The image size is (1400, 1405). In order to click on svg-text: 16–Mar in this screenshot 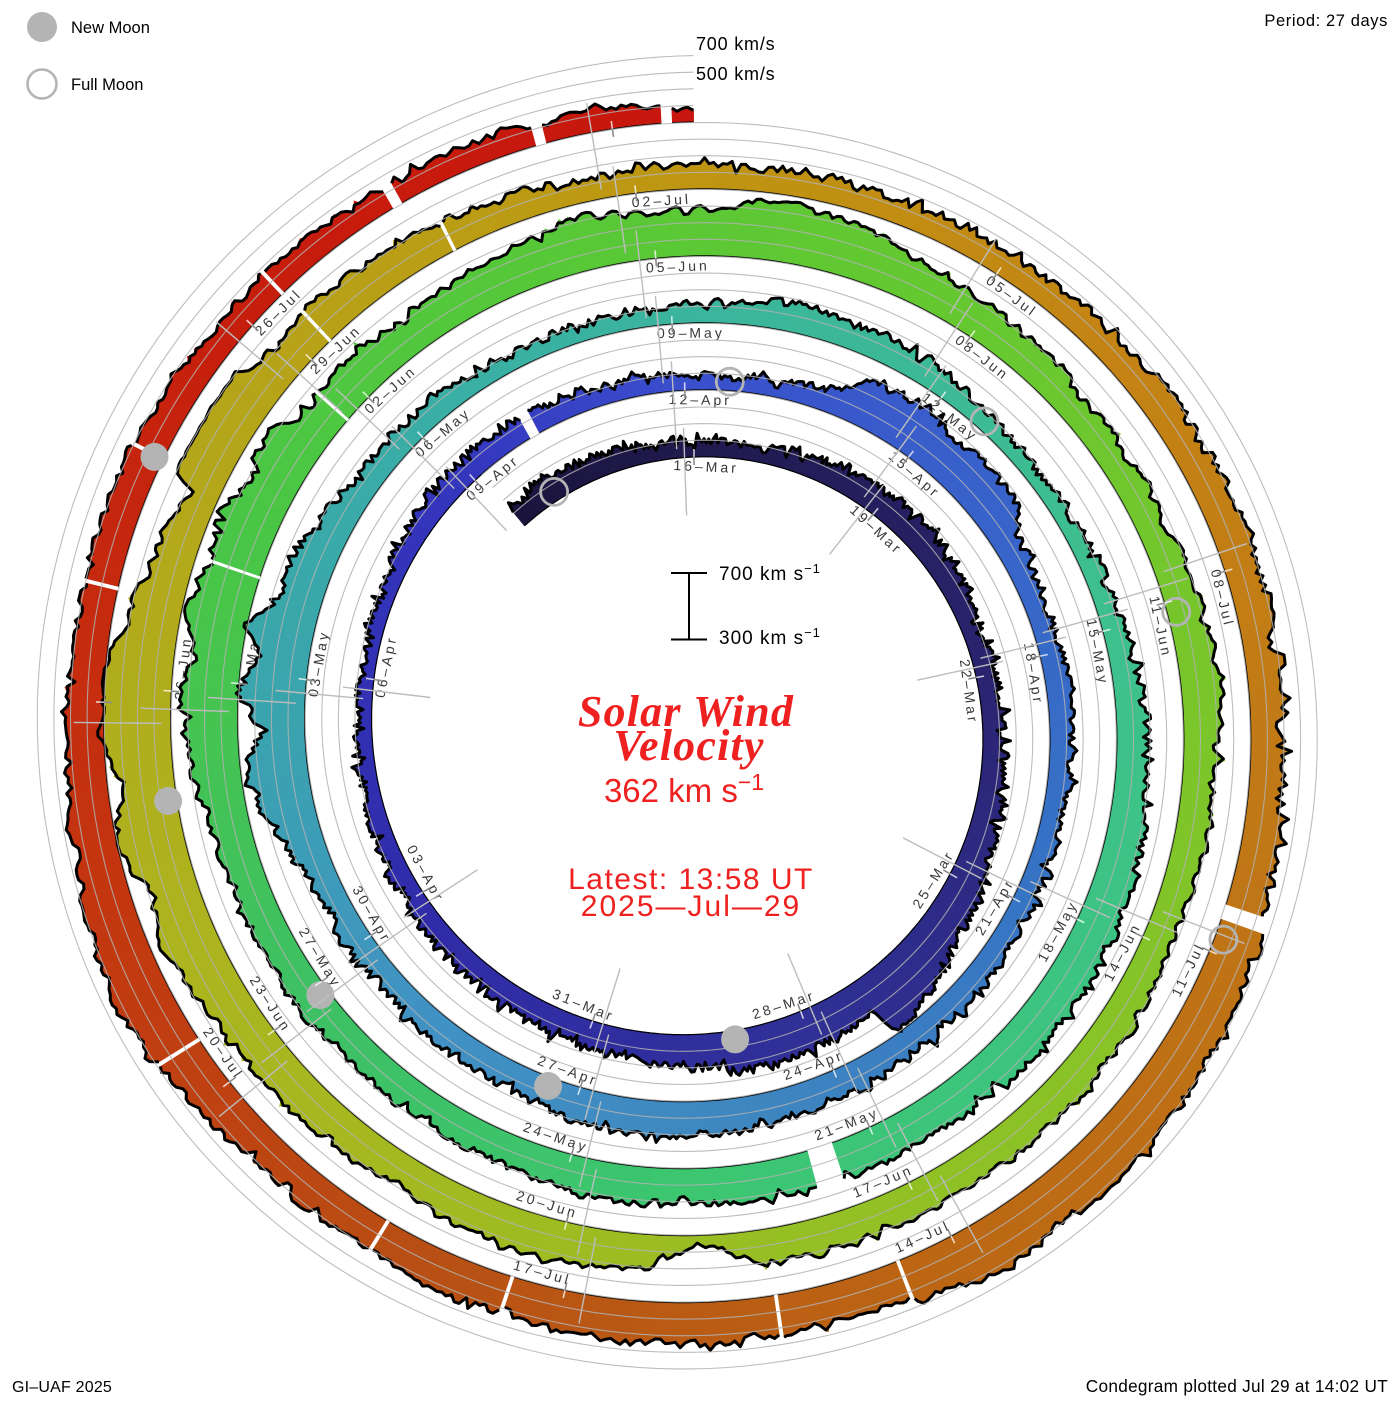, I will do `click(706, 466)`.